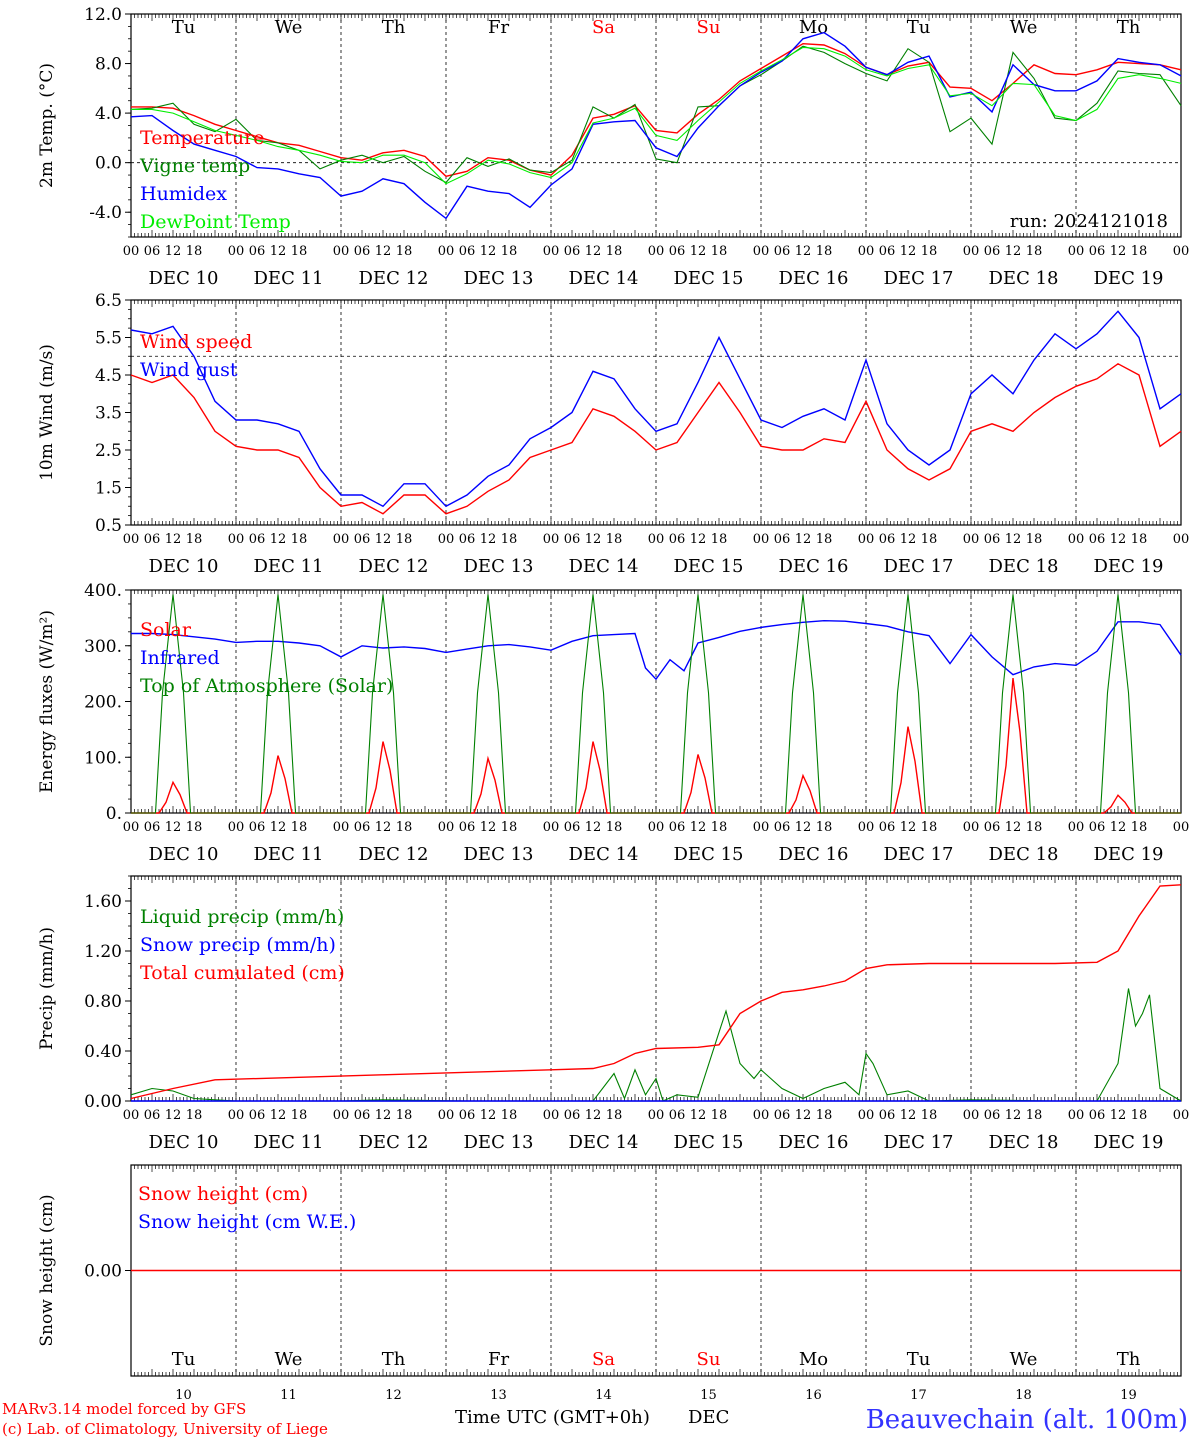 This screenshot has height=1440, width=1194. Describe the element at coordinates (242, 973) in the screenshot. I see `legend-entry: Total cumulated (cm)` at that location.